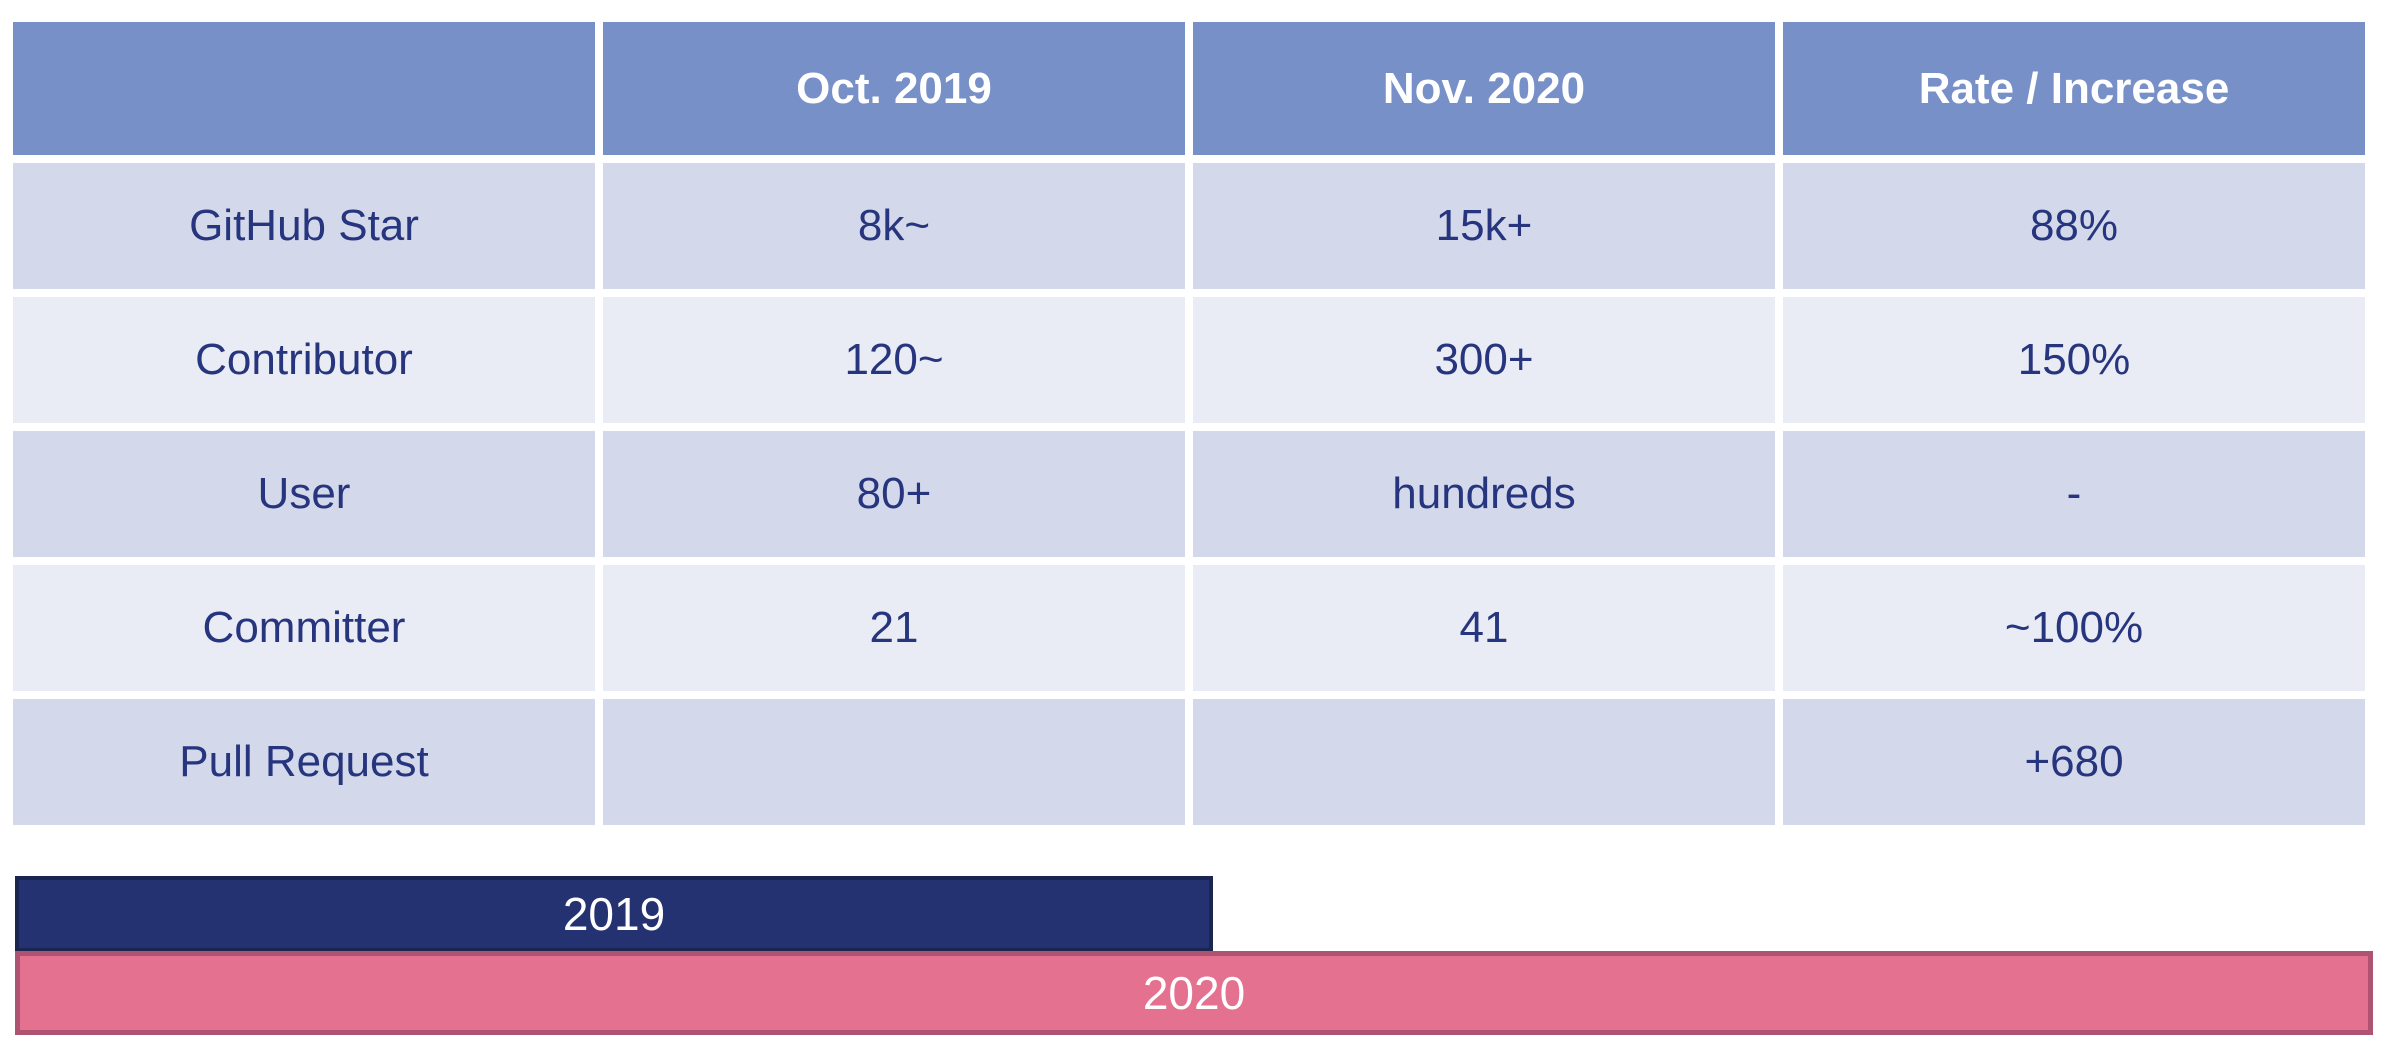  What do you see at coordinates (2074, 494) in the screenshot?
I see `table-cell: -` at bounding box center [2074, 494].